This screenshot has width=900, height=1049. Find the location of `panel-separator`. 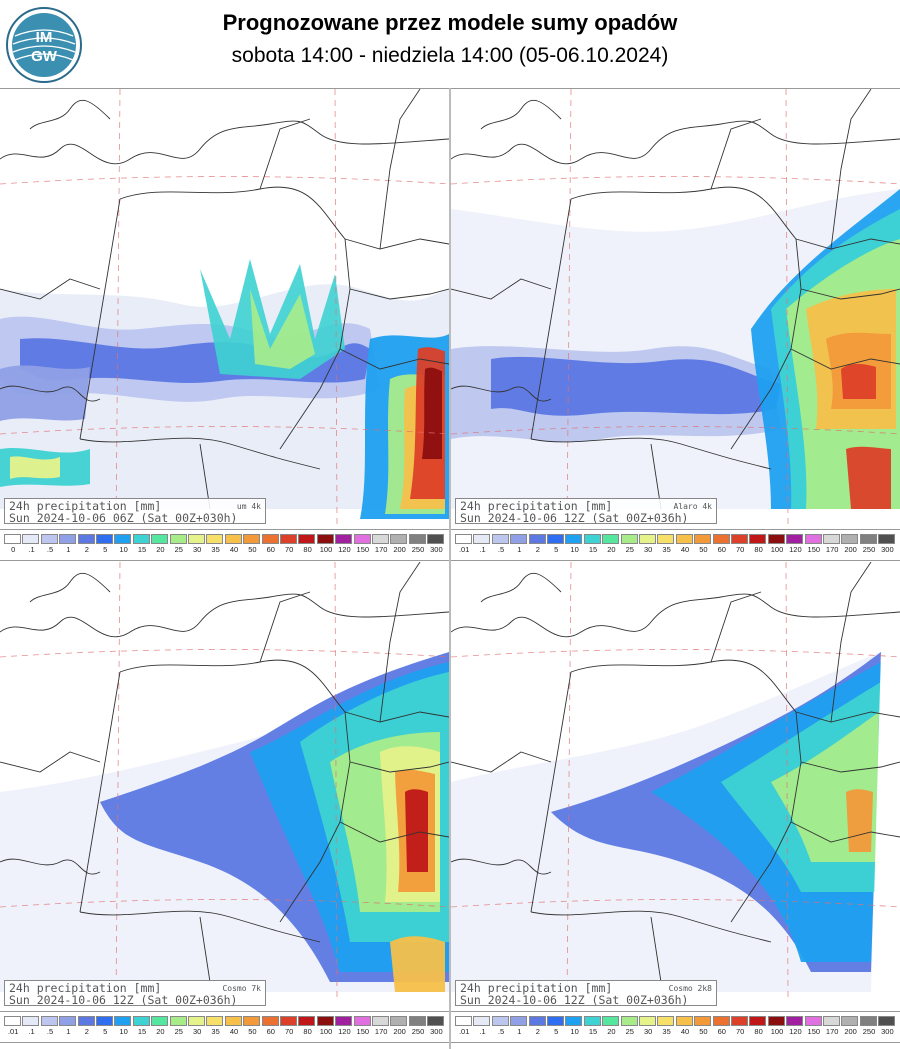

panel-separator is located at coordinates (450, 568).